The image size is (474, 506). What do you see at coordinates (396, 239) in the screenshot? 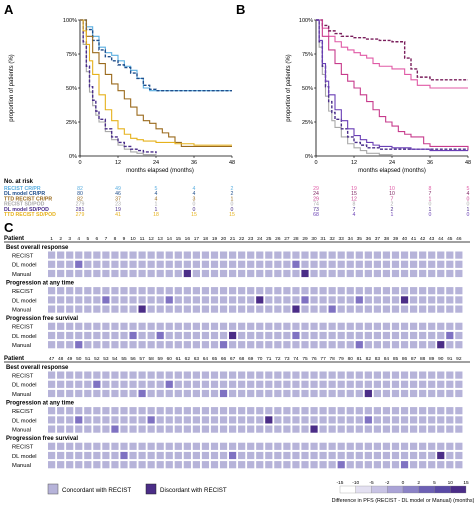
I see `patient-number: 39` at bounding box center [396, 239].